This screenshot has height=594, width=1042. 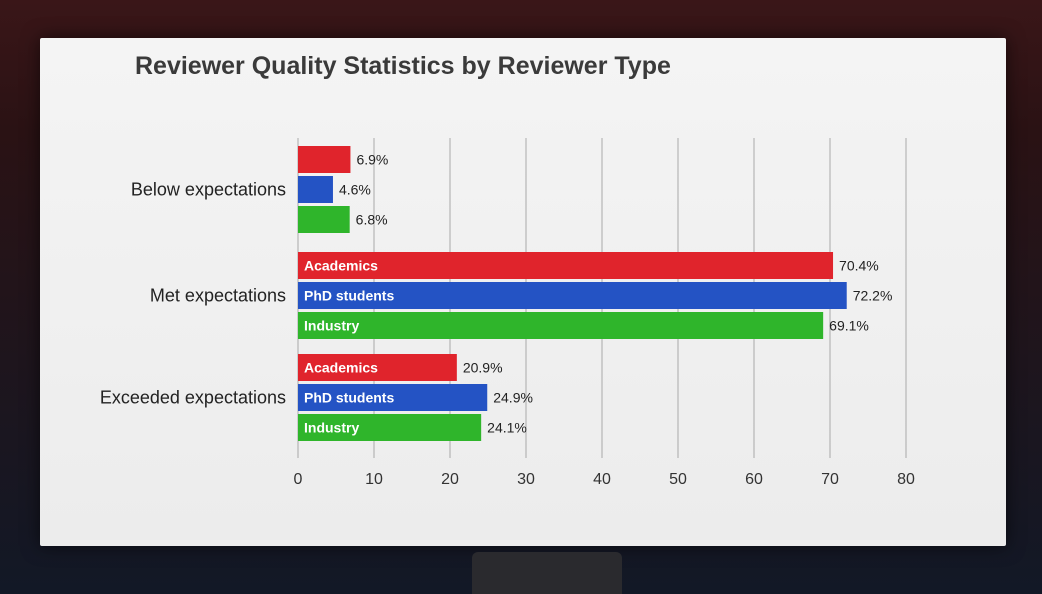 I want to click on x-tick-label: 40, so click(x=602, y=479).